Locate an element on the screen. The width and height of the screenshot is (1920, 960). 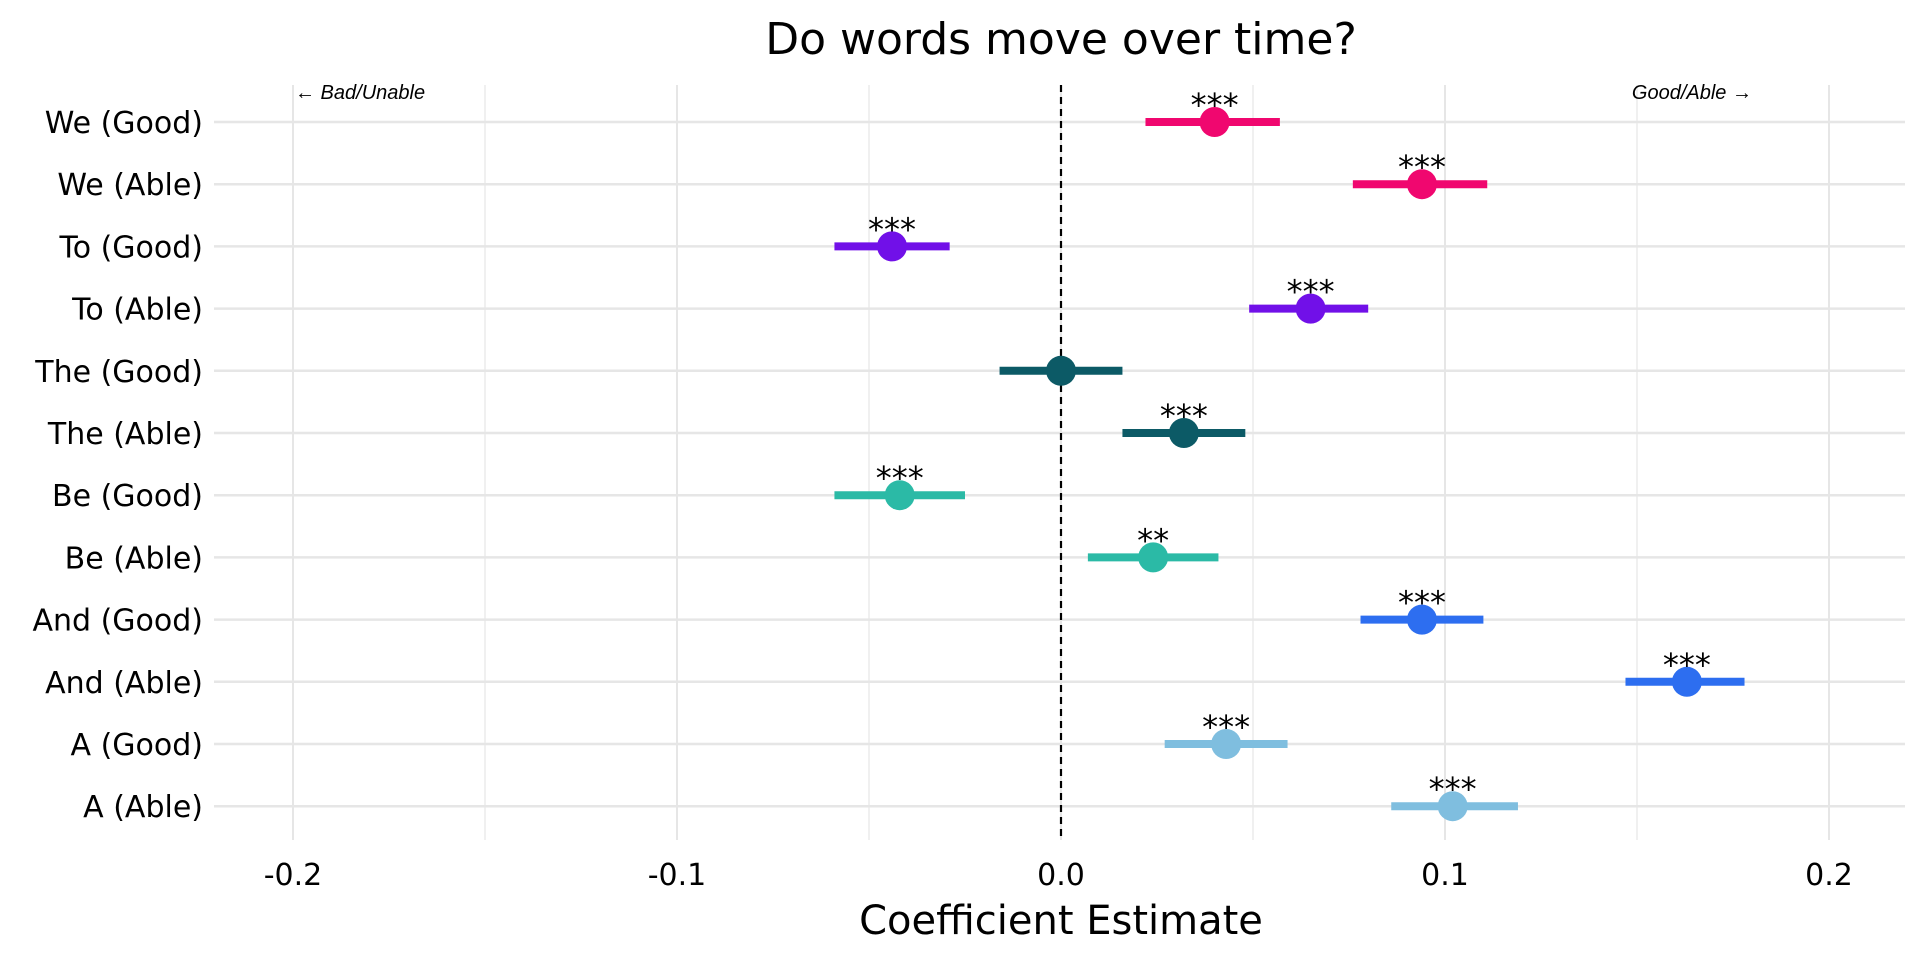
row-label: Be (Good) is located at coordinates (127, 496).